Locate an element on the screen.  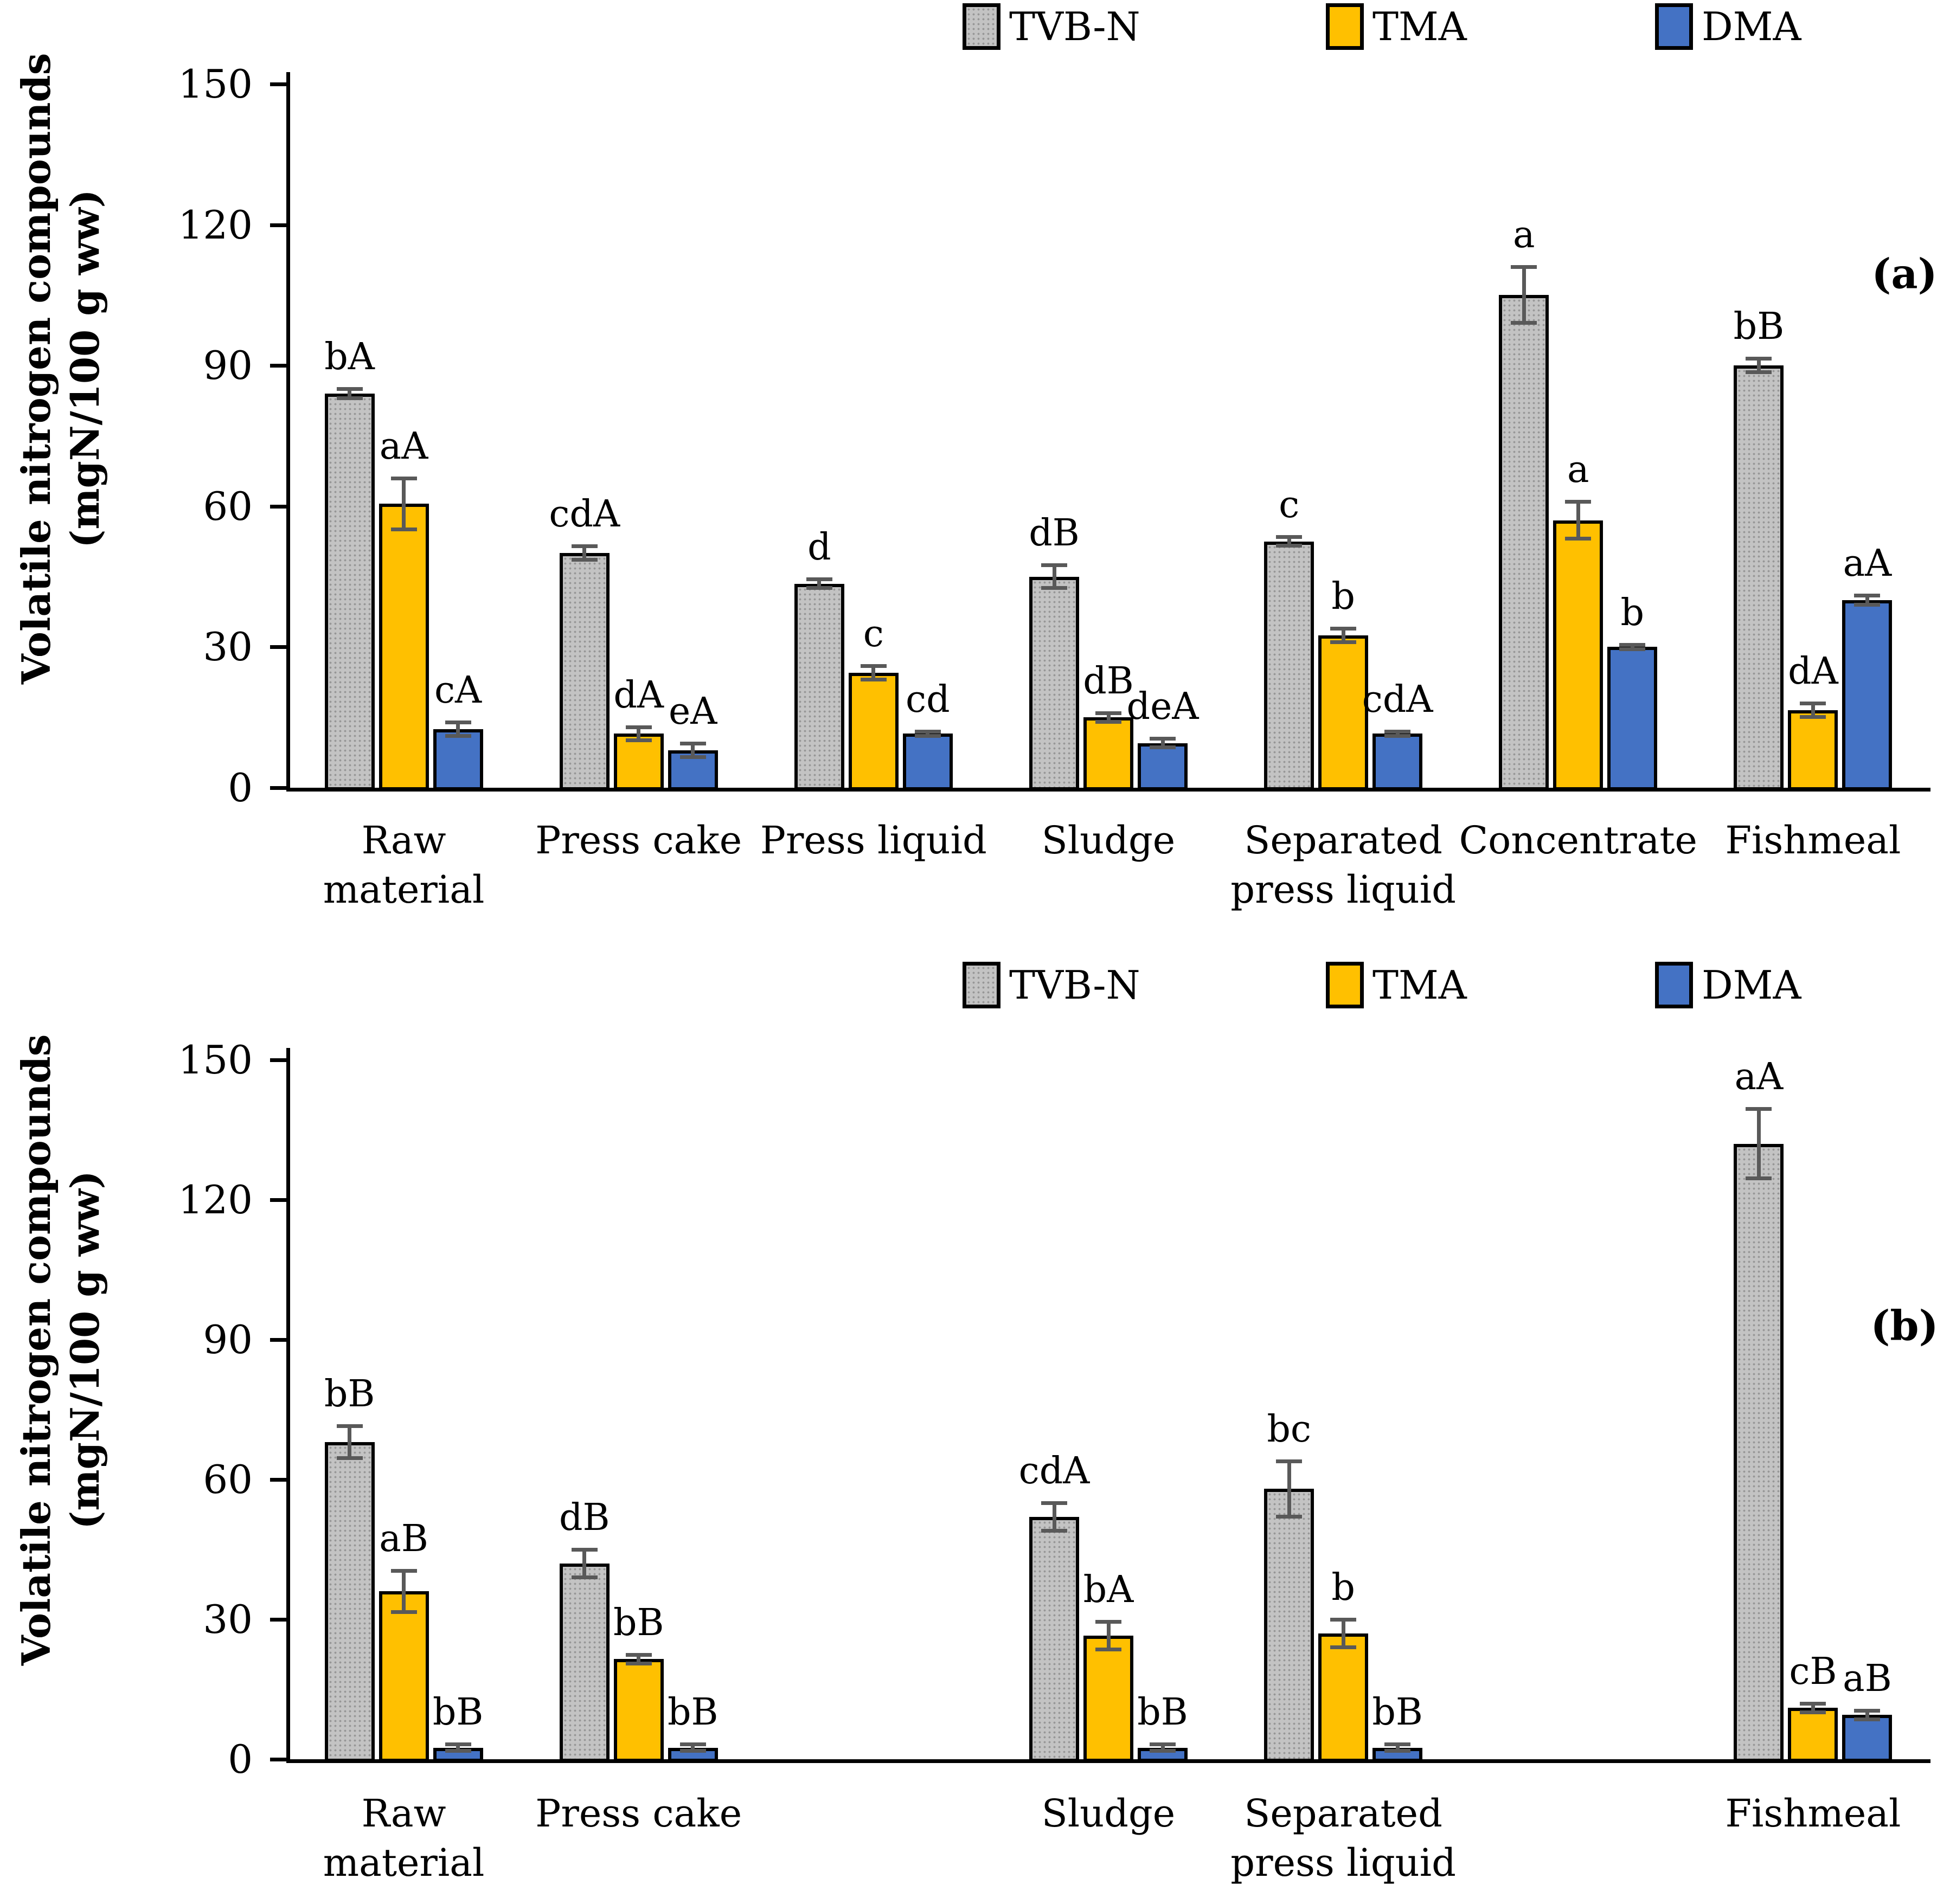
significance-label: b is located at coordinates (1343, 1587).